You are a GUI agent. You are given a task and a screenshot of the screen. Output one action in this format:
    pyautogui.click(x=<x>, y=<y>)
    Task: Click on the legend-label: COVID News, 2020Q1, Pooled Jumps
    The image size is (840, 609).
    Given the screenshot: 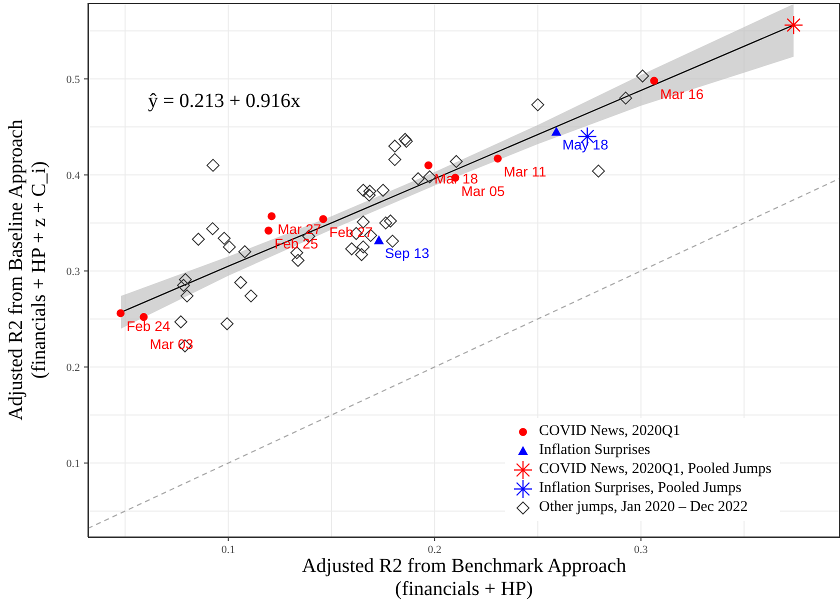 What is the action you would take?
    pyautogui.click(x=655, y=469)
    